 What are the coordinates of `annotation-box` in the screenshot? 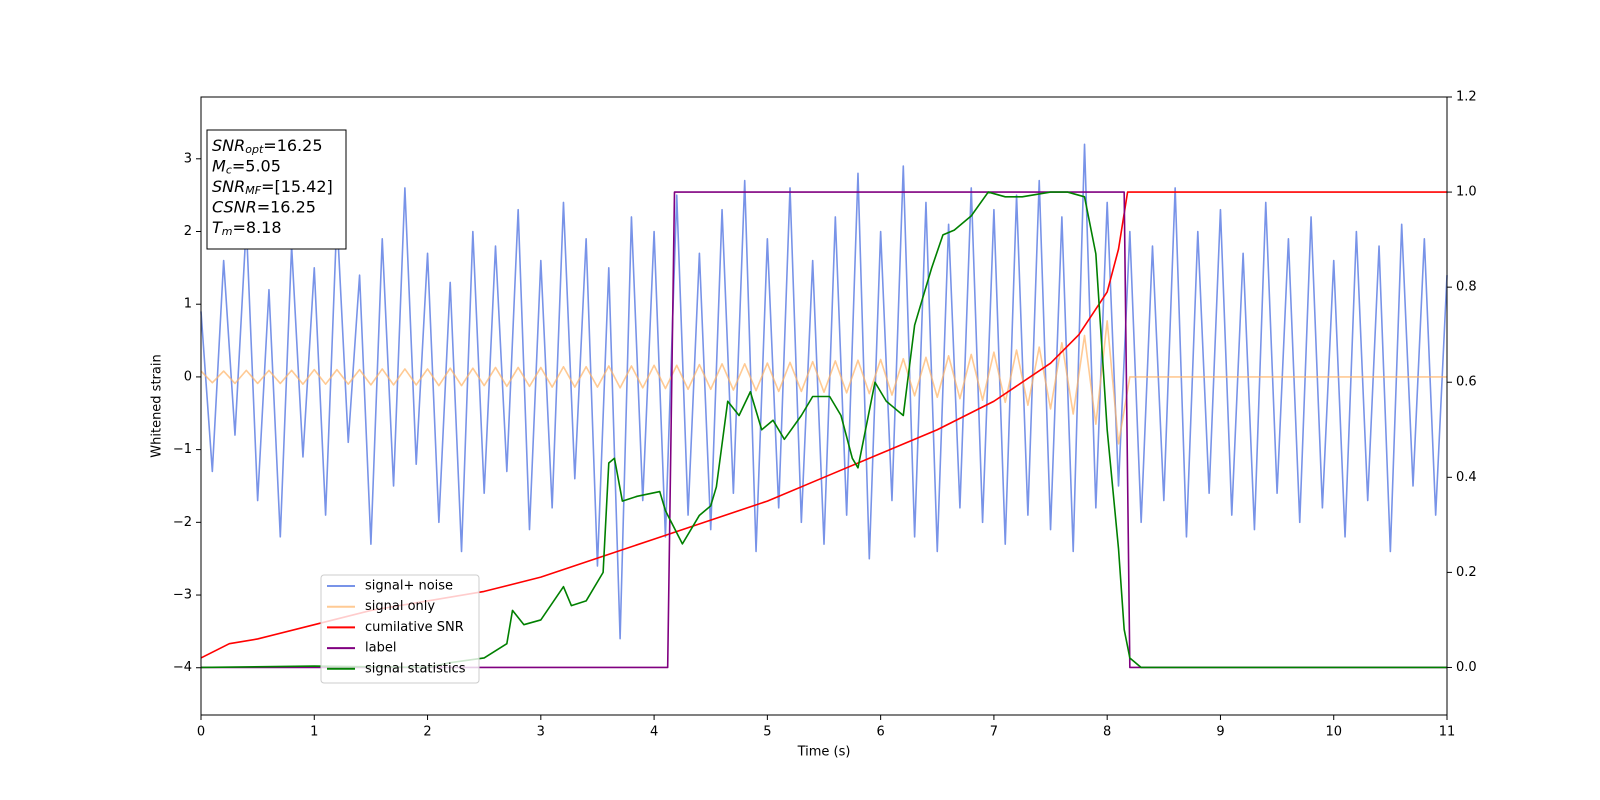 It's located at (276, 189).